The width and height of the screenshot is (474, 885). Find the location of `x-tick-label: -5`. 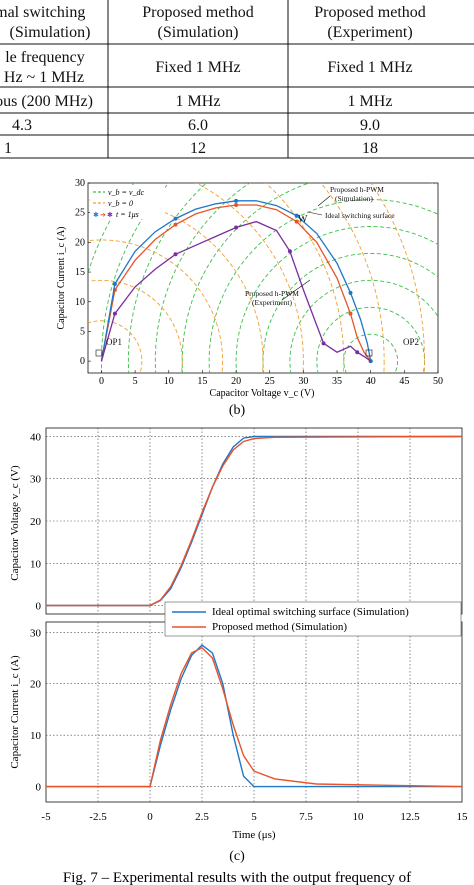

x-tick-label: -5 is located at coordinates (46, 817).